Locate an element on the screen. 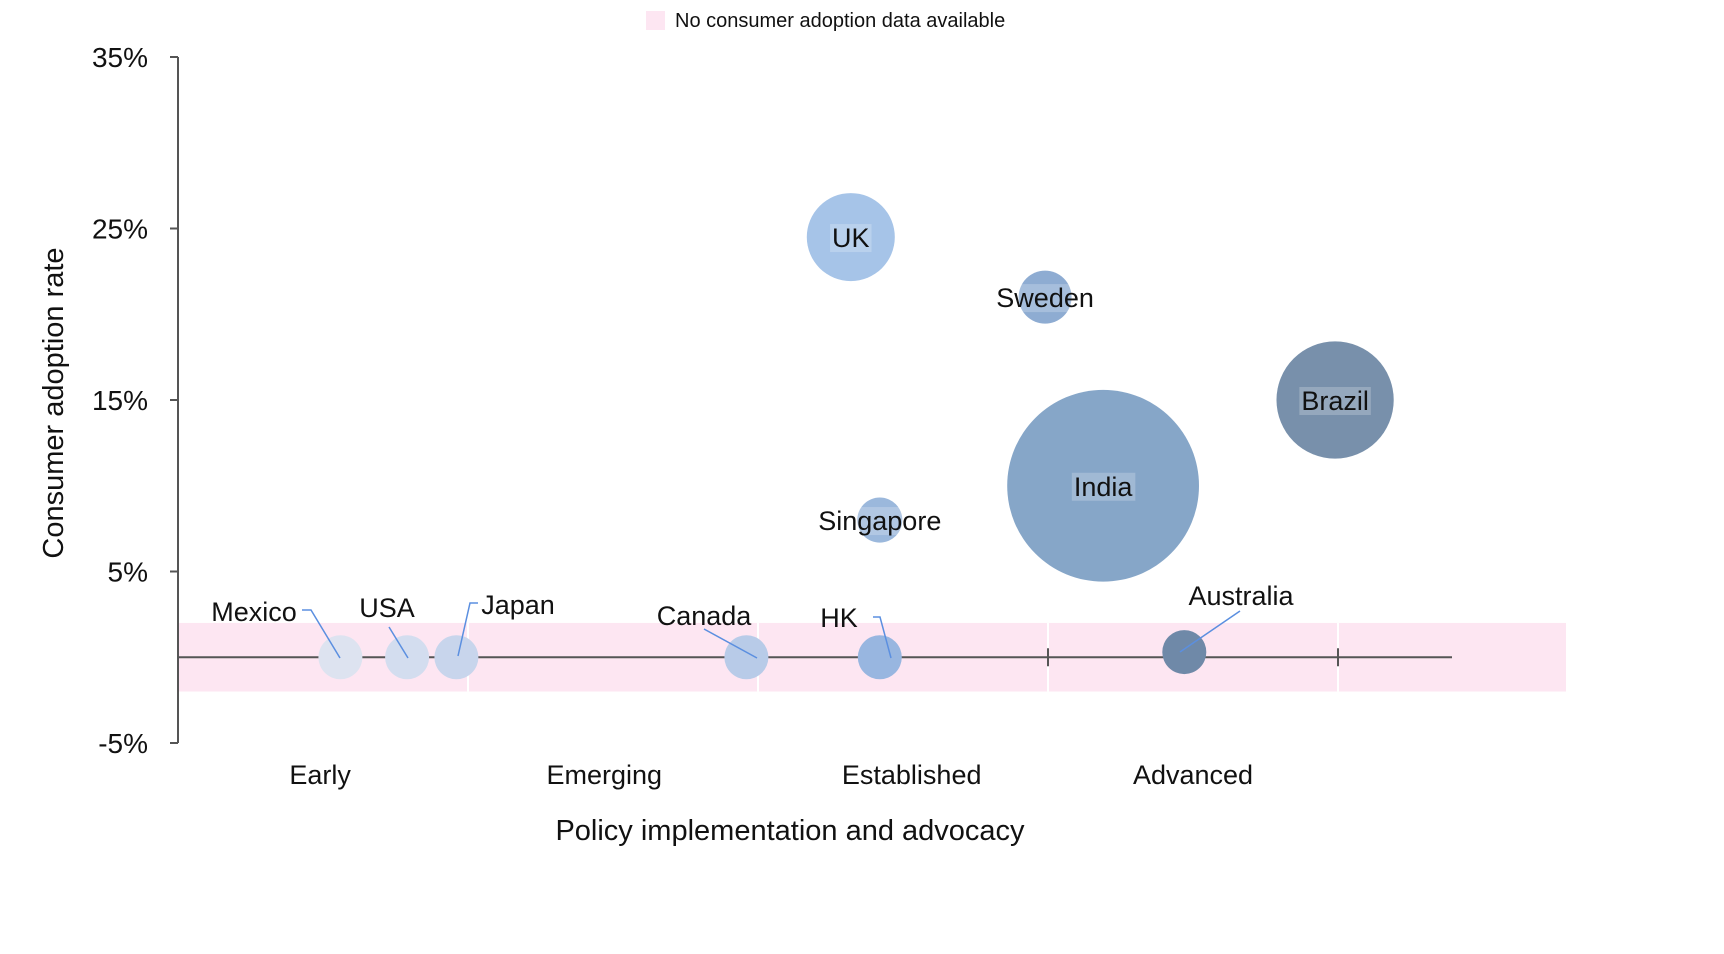 The image size is (1724, 954). leader-lines is located at coordinates (771, 630).